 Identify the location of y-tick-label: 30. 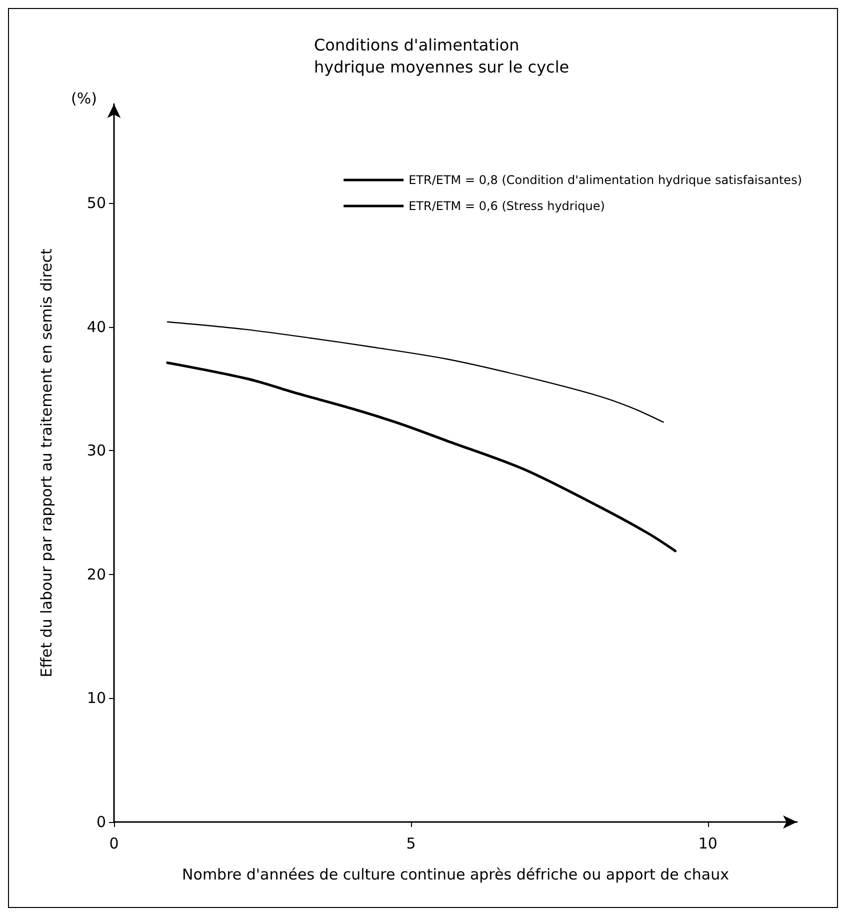
(96, 451).